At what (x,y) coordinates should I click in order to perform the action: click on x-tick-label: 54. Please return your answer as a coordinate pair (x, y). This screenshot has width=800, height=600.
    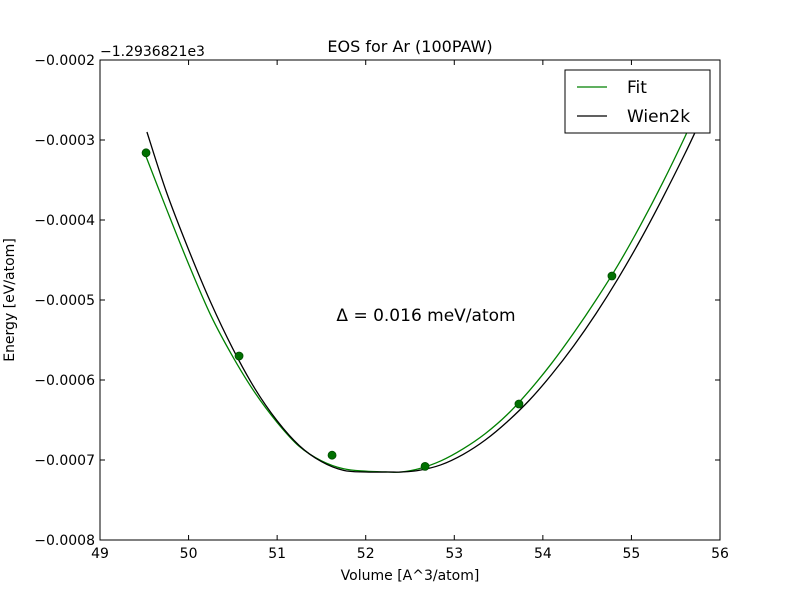
    Looking at the image, I should click on (543, 554).